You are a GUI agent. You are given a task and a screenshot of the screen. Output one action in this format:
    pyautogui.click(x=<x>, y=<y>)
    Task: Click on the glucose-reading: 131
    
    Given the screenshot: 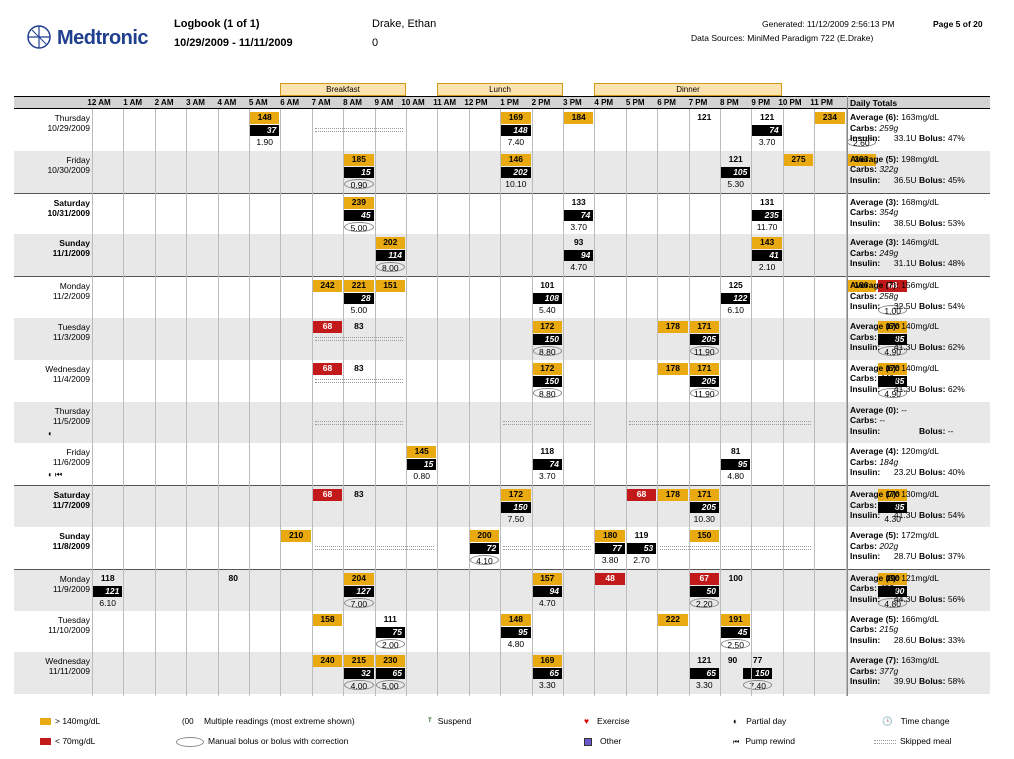 What is the action you would take?
    pyautogui.click(x=767, y=201)
    